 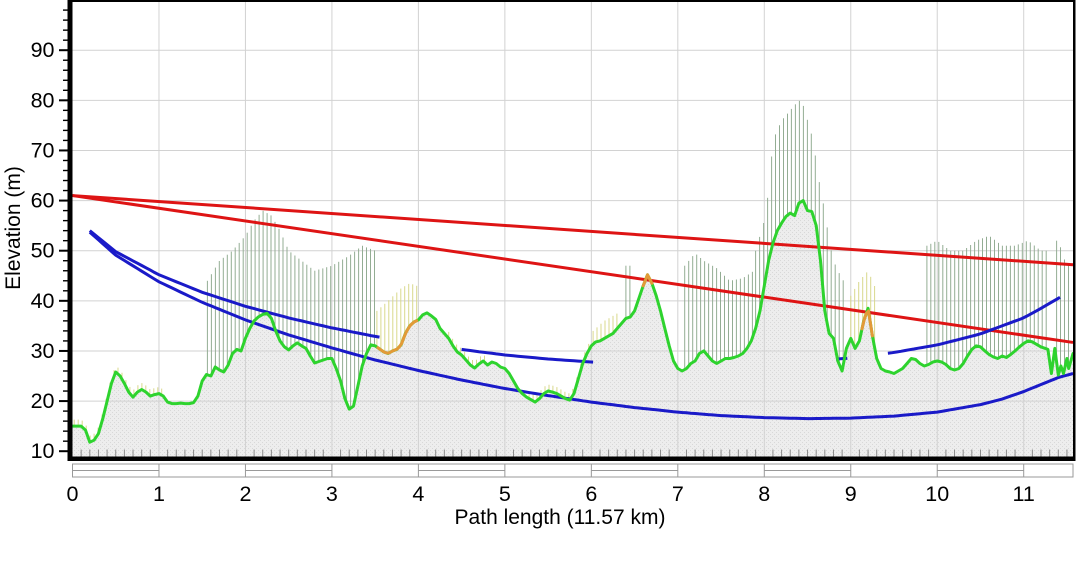 I want to click on x-tick-label: 0, so click(x=73, y=494).